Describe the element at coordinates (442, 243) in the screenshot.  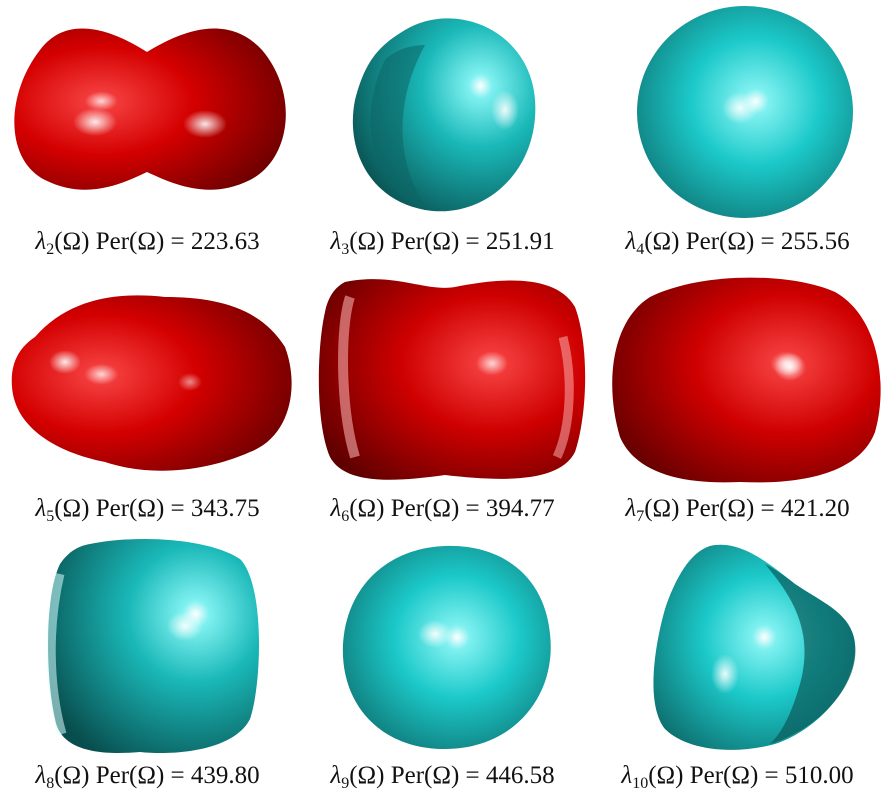
I see `caption-3: λ3(Ω) Per(Ω) = 251.91` at that location.